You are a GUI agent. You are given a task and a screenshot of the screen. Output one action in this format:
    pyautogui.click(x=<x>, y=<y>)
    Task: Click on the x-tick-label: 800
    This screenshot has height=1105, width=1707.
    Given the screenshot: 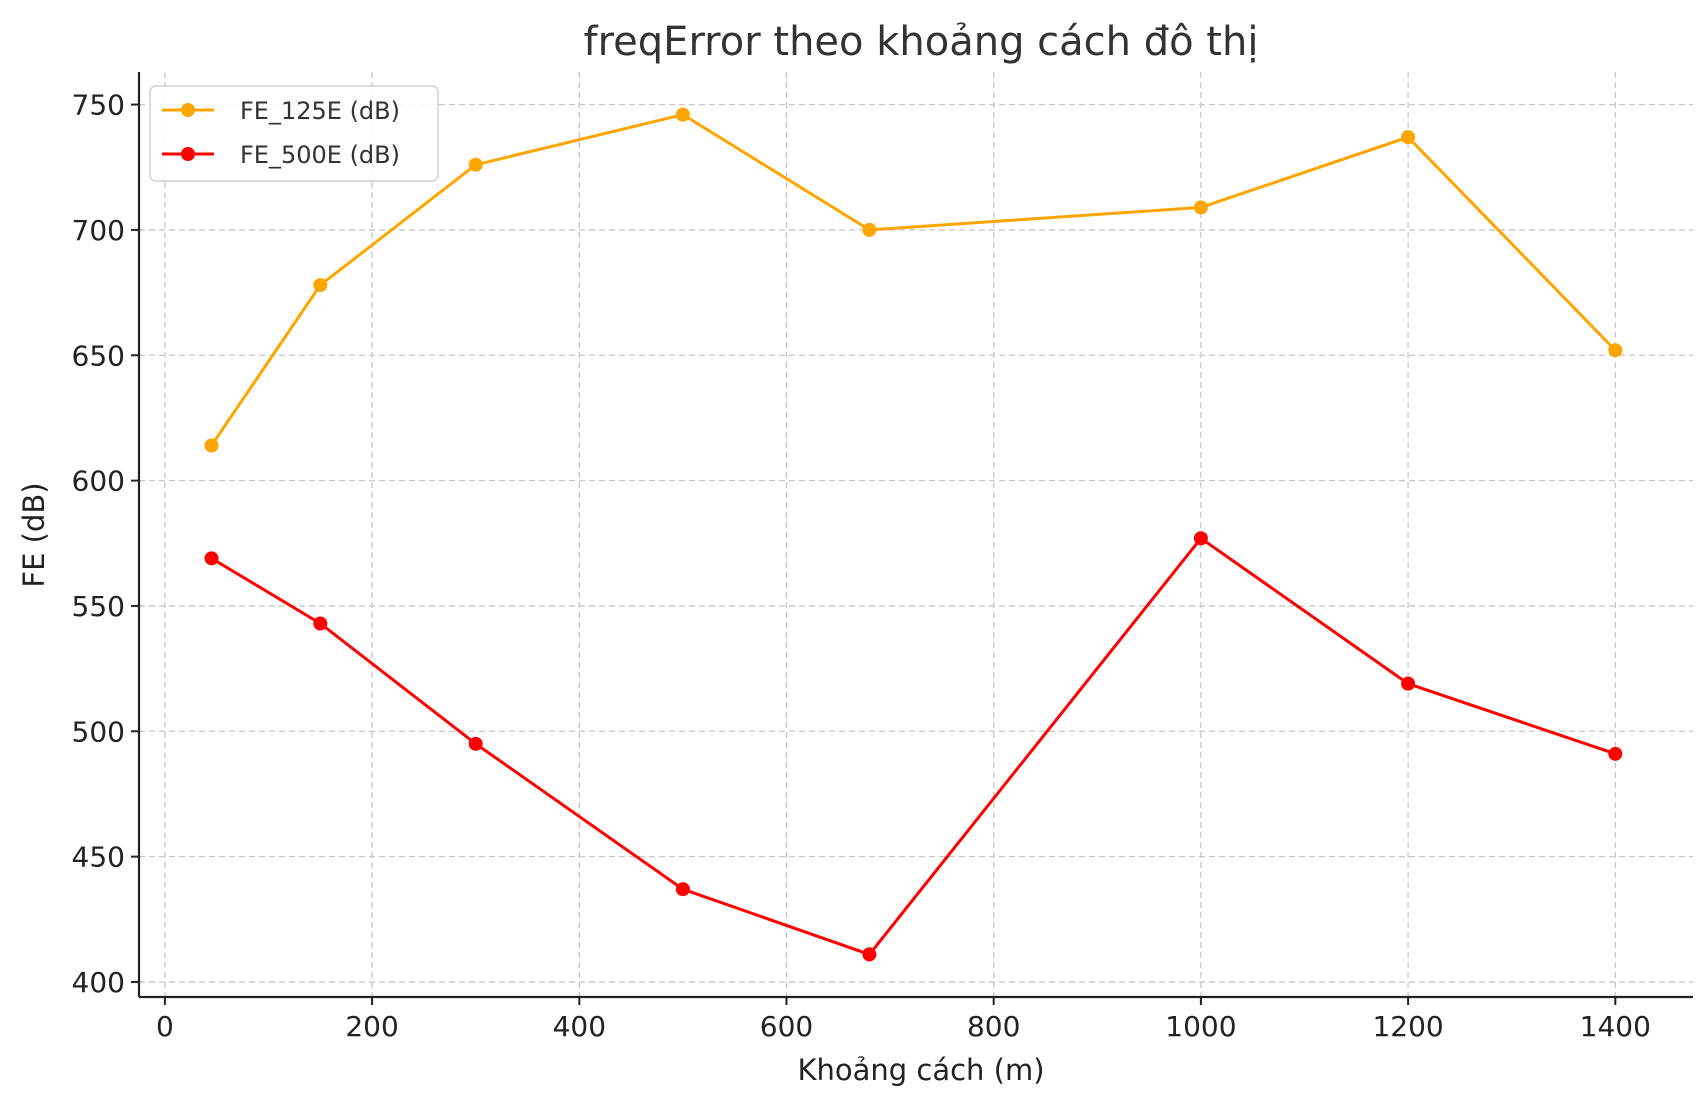 What is the action you would take?
    pyautogui.click(x=993, y=1026)
    